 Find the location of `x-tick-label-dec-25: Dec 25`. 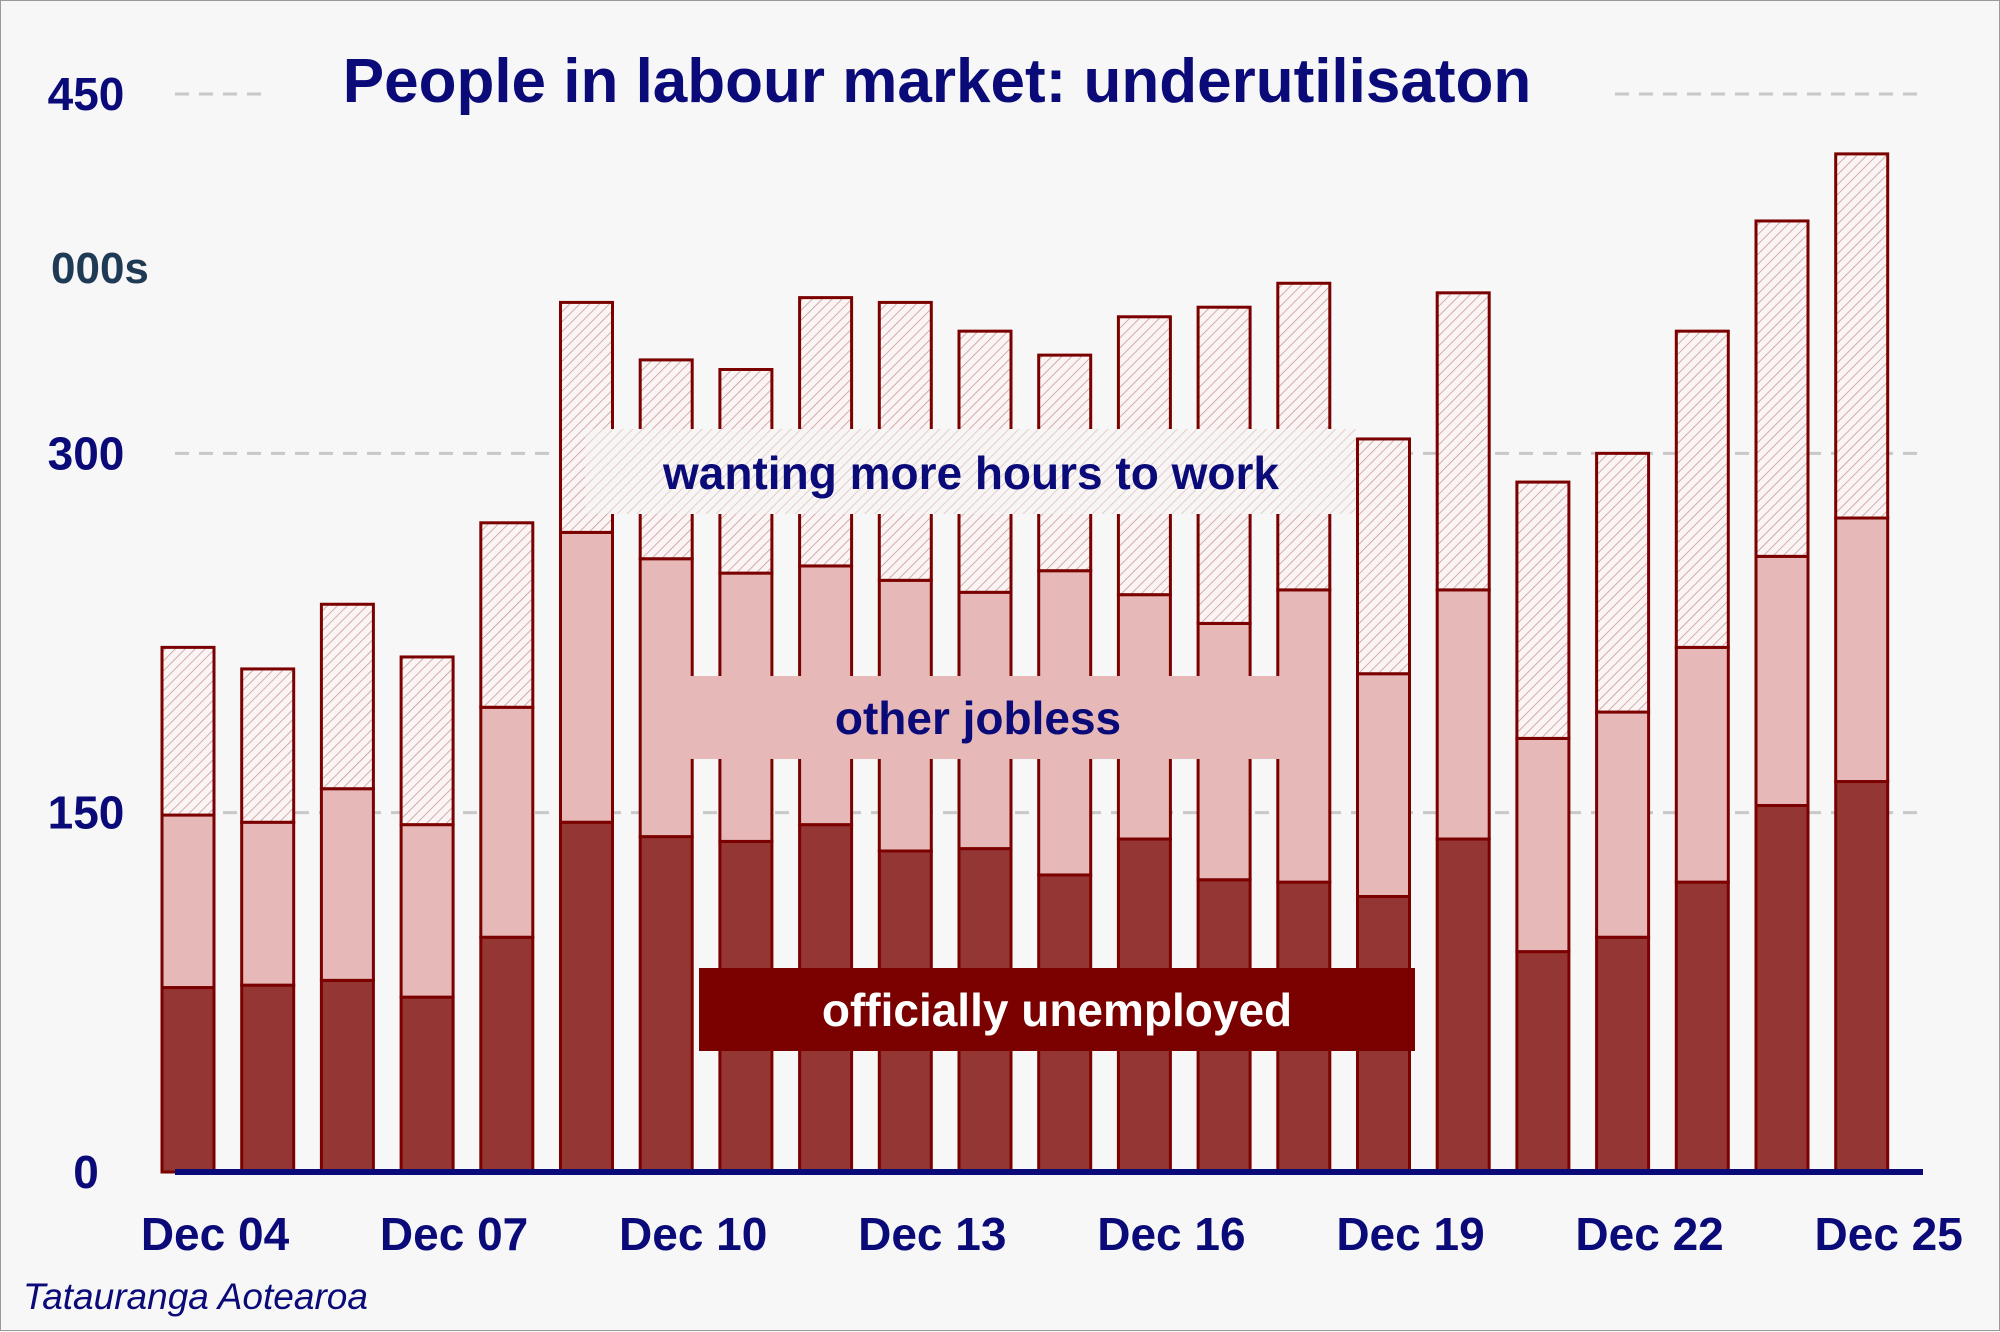

x-tick-label-dec-25: Dec 25 is located at coordinates (1889, 1234).